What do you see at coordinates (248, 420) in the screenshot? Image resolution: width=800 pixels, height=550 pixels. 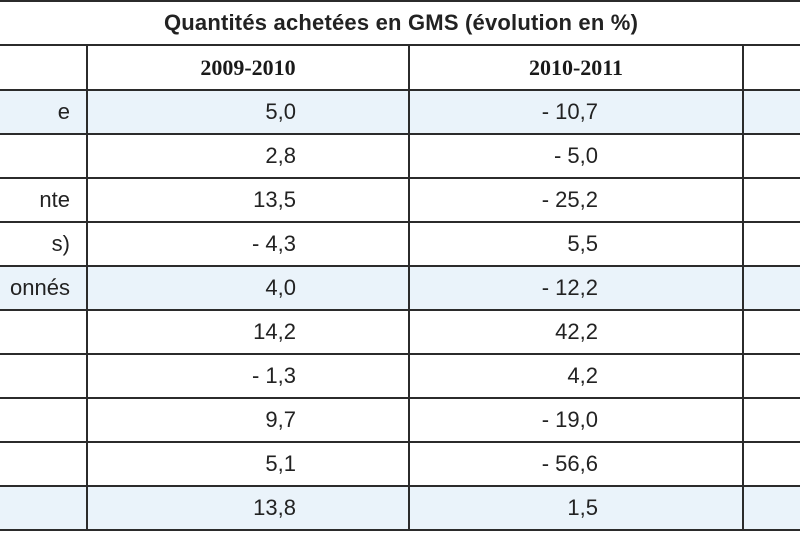 I see `row-value-2009-2010: 9,7` at bounding box center [248, 420].